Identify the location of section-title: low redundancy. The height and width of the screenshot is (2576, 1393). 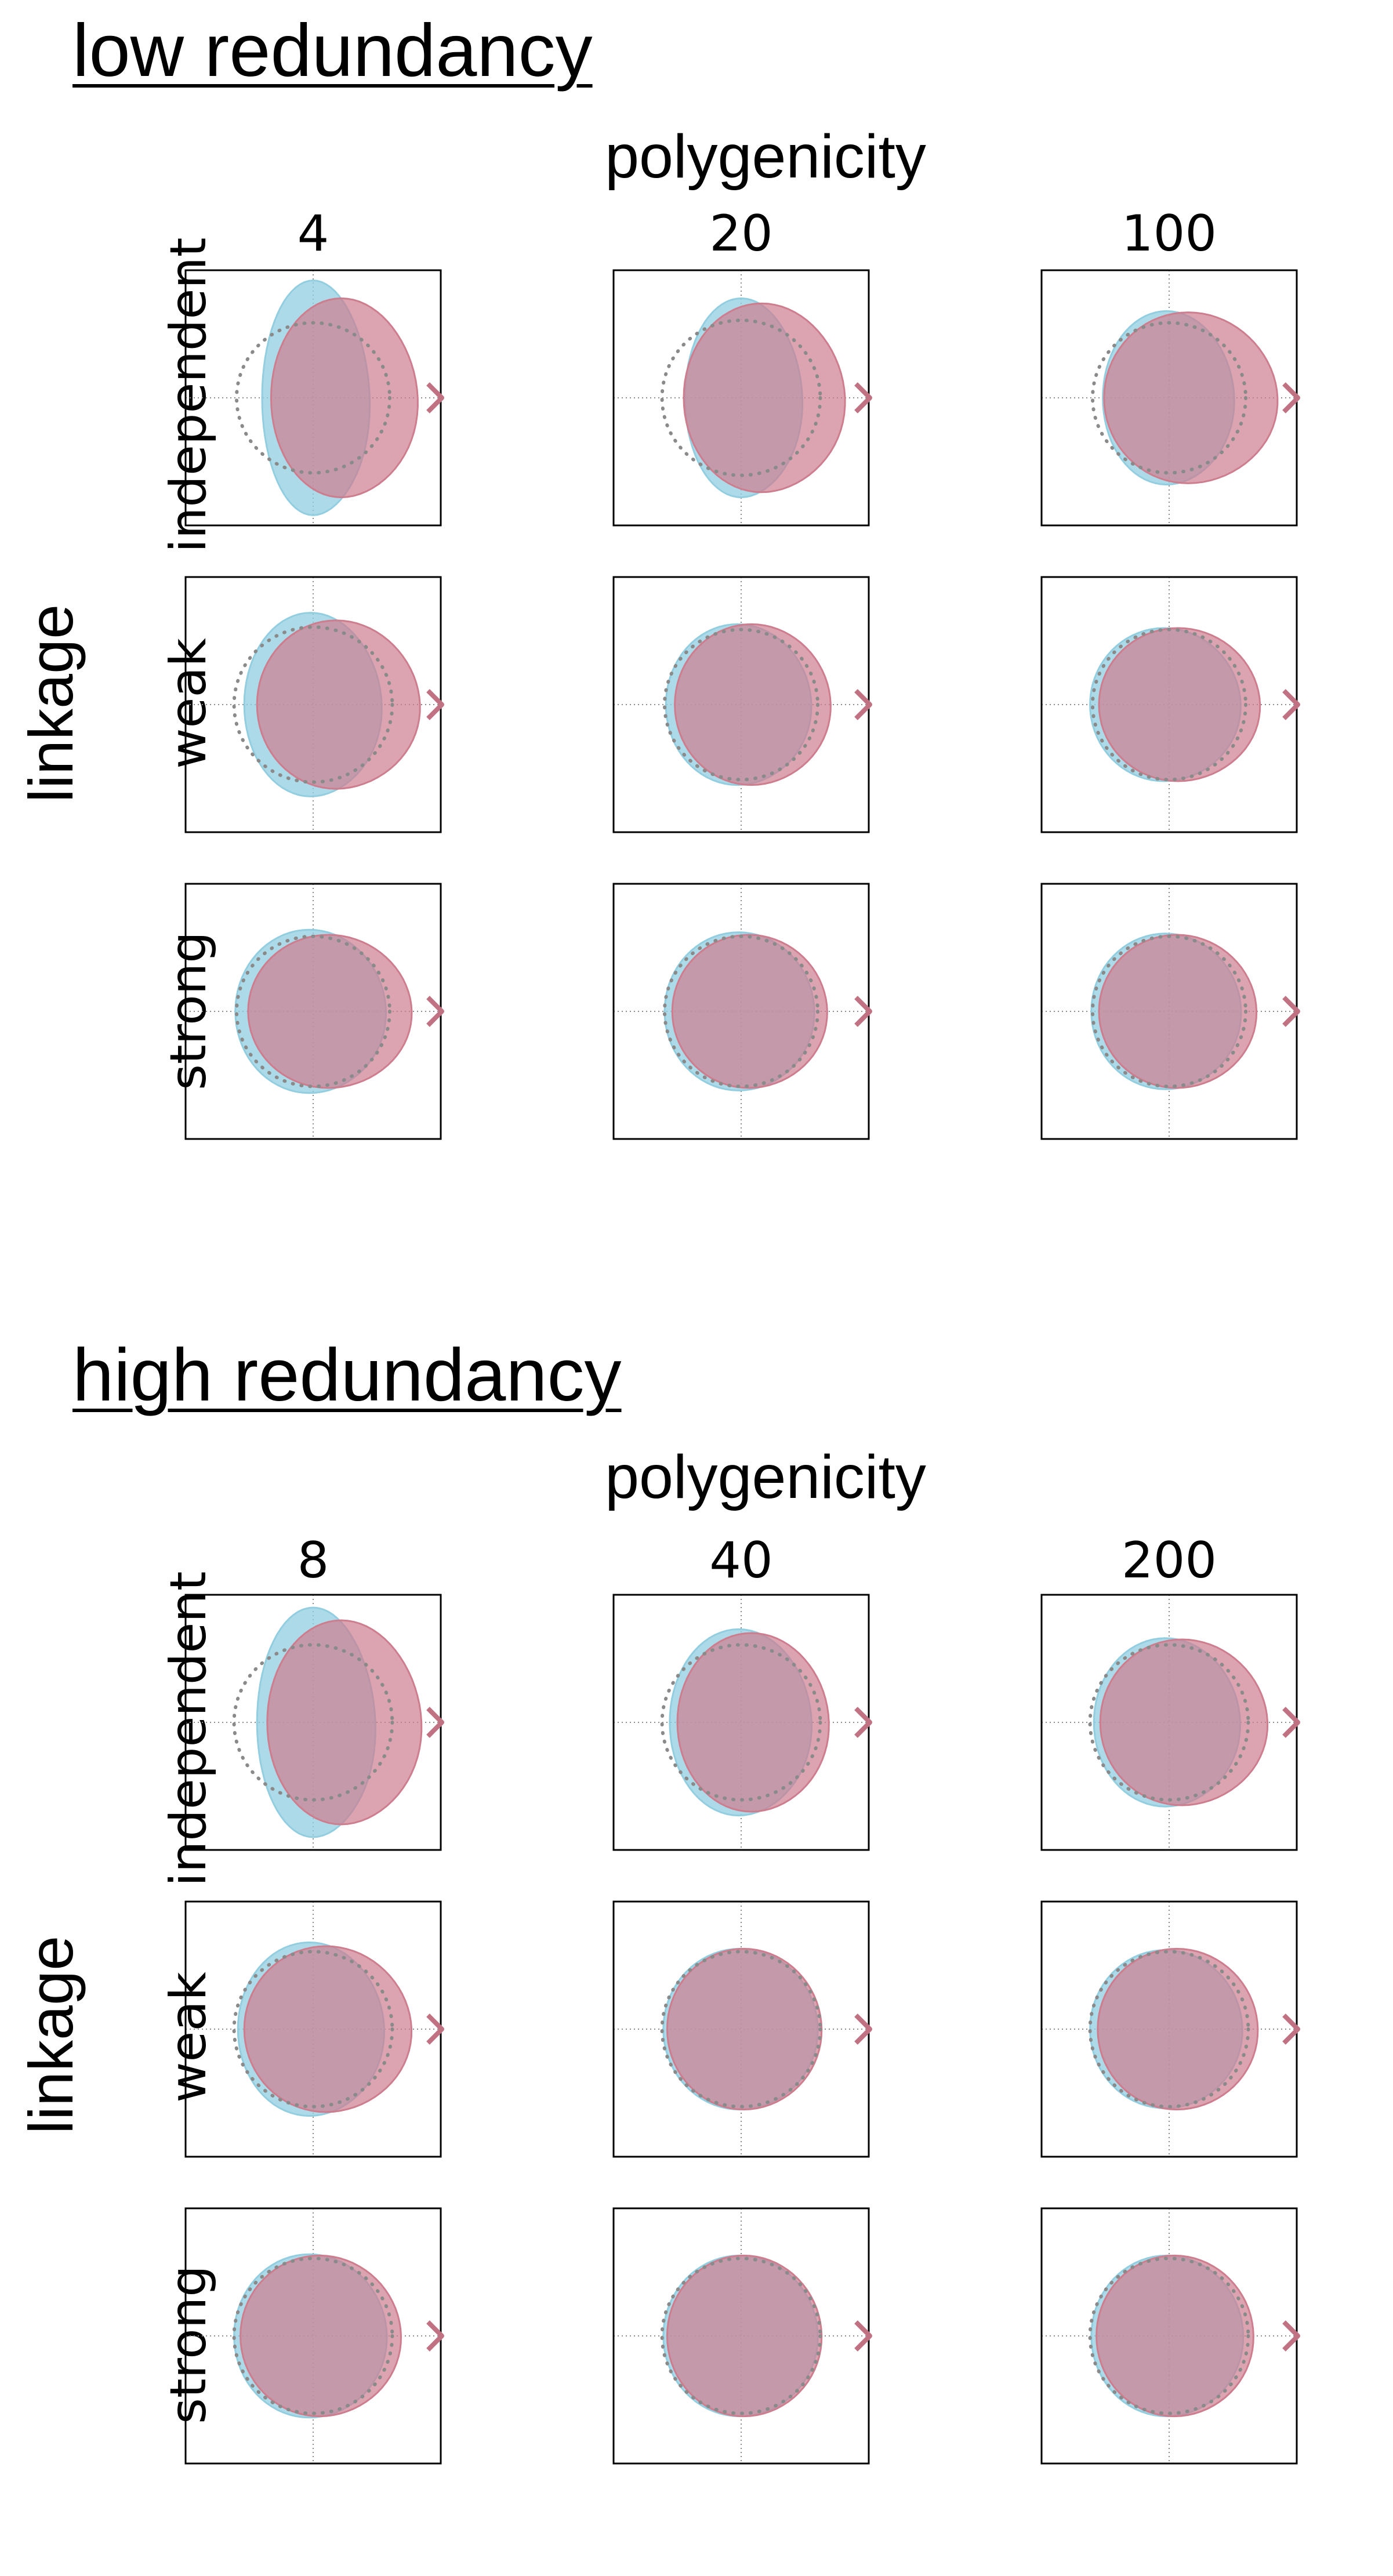
(332, 50).